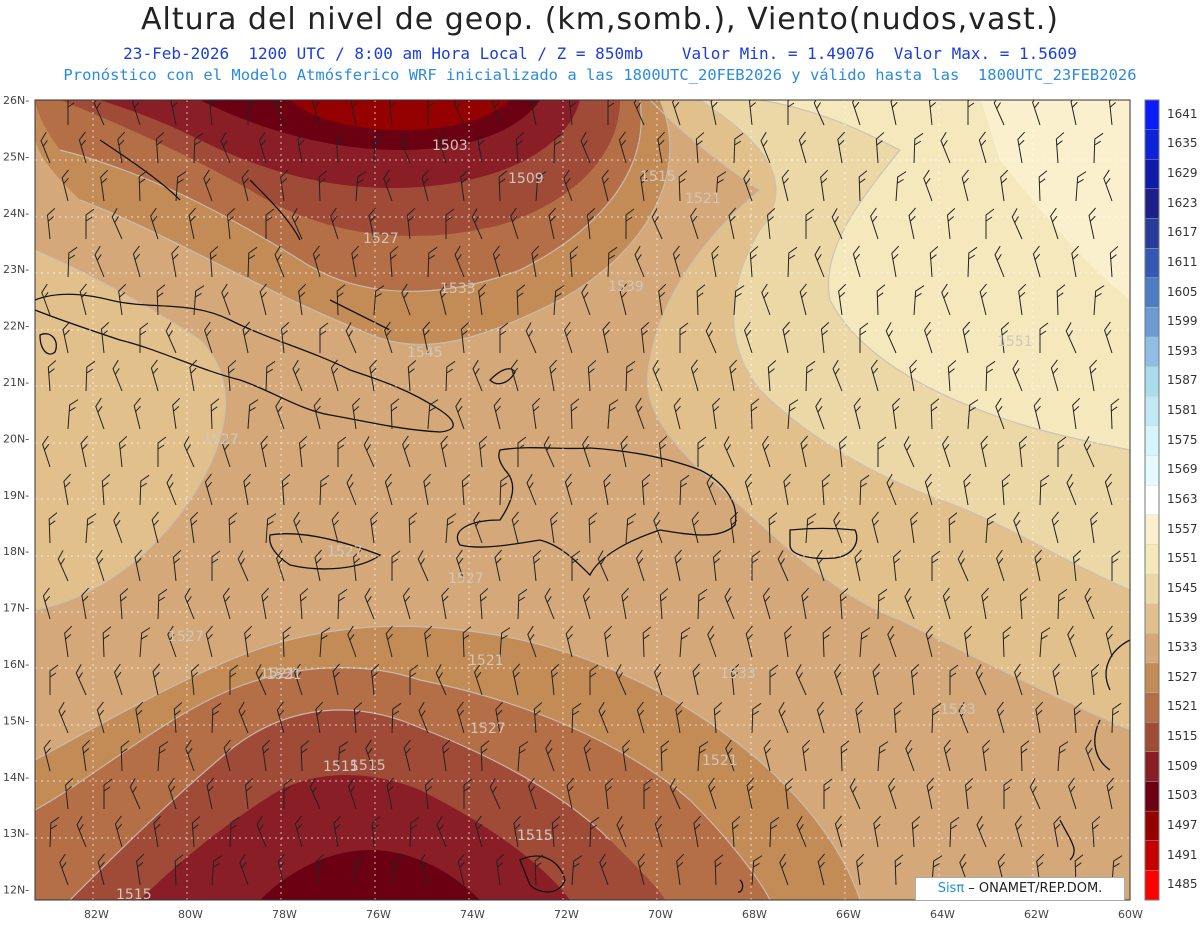  I want to click on credit-text: – ONAMET/REP.DOM., so click(1033, 888).